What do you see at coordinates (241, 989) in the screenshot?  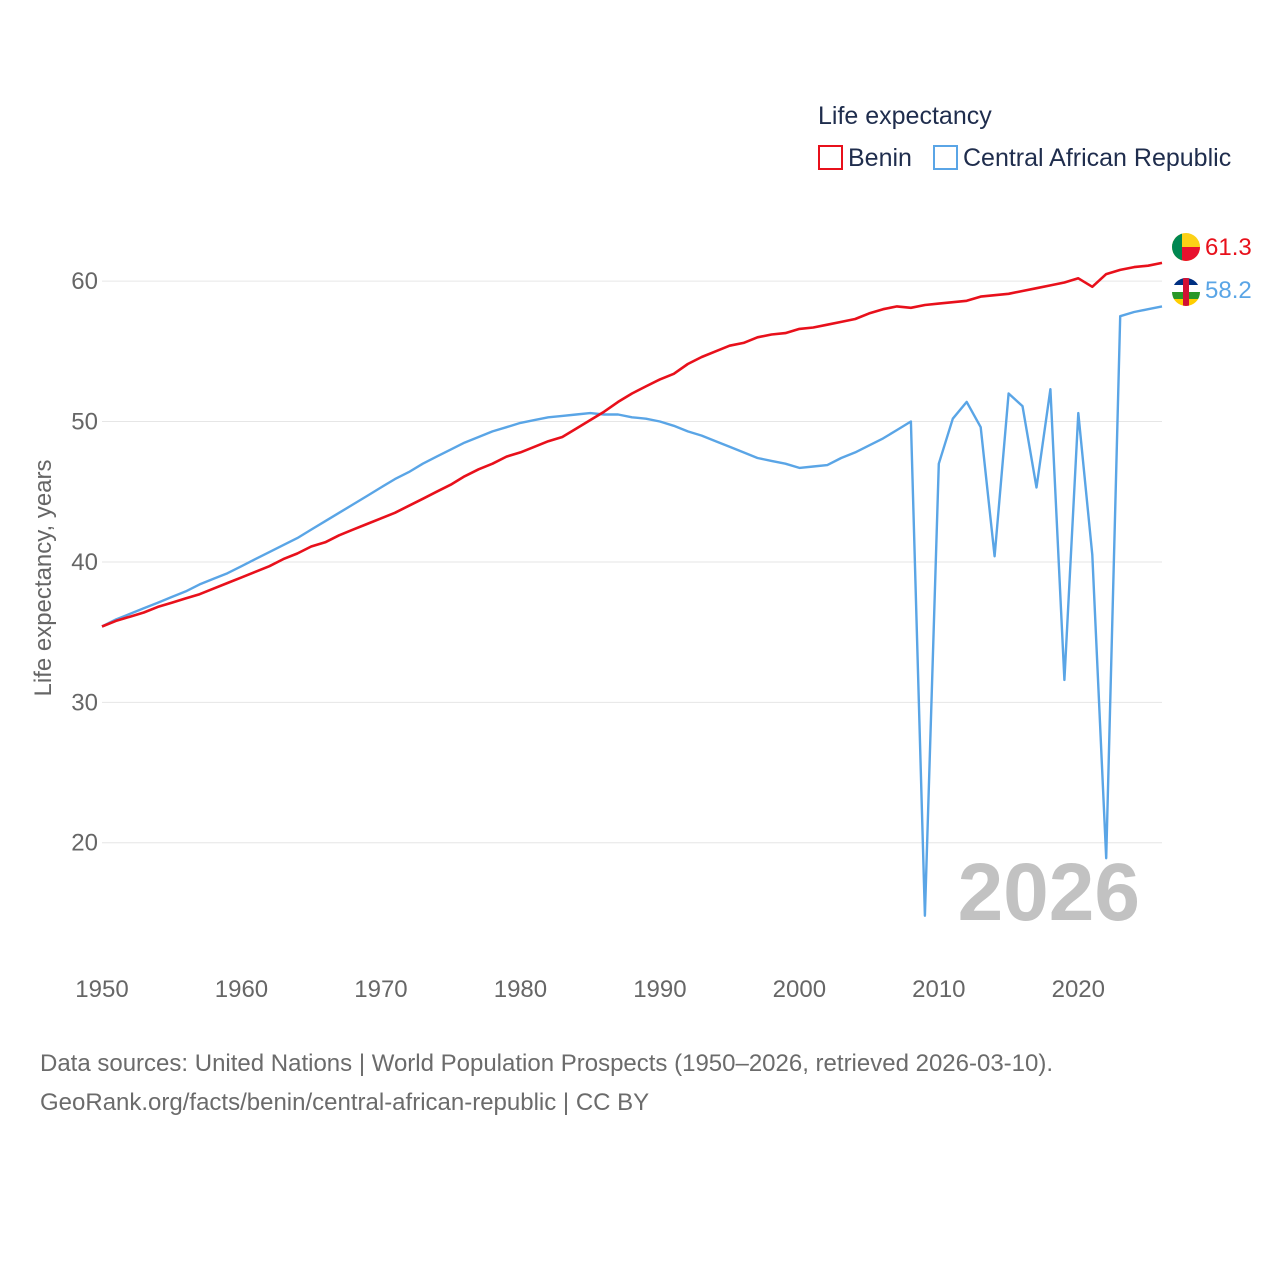 I see `x-tick-label: 1960` at bounding box center [241, 989].